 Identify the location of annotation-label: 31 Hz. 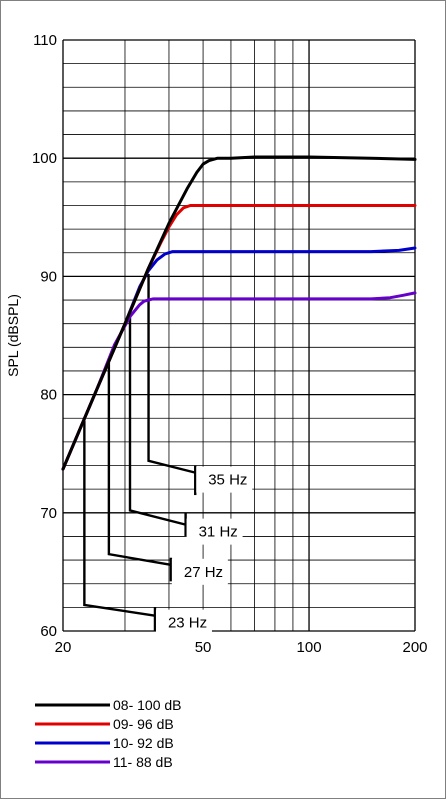
(218, 532).